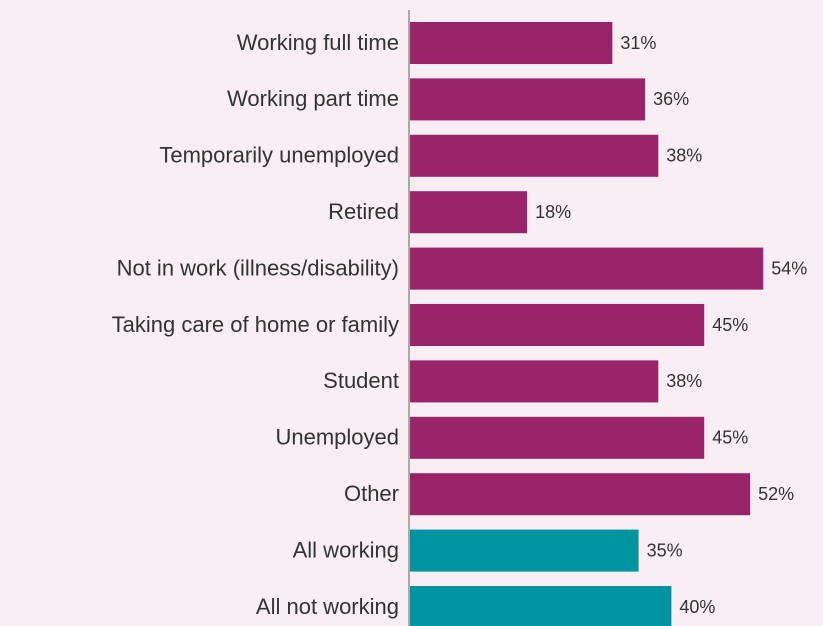 The image size is (823, 626). What do you see at coordinates (318, 42) in the screenshot?
I see `y-tick-label: Working full time` at bounding box center [318, 42].